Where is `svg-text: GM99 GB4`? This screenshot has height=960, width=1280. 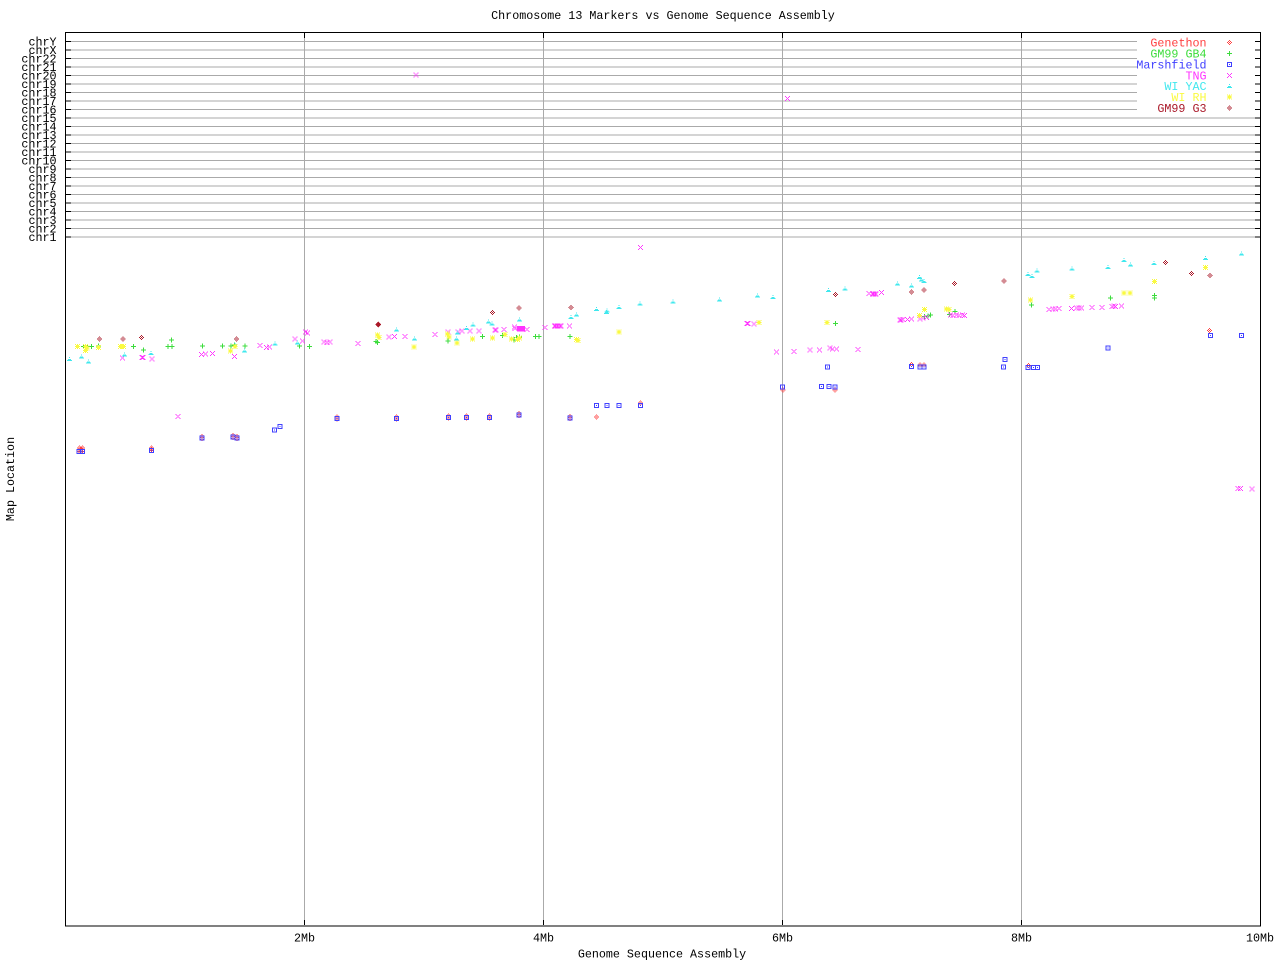 svg-text: GM99 GB4 is located at coordinates (1178, 55).